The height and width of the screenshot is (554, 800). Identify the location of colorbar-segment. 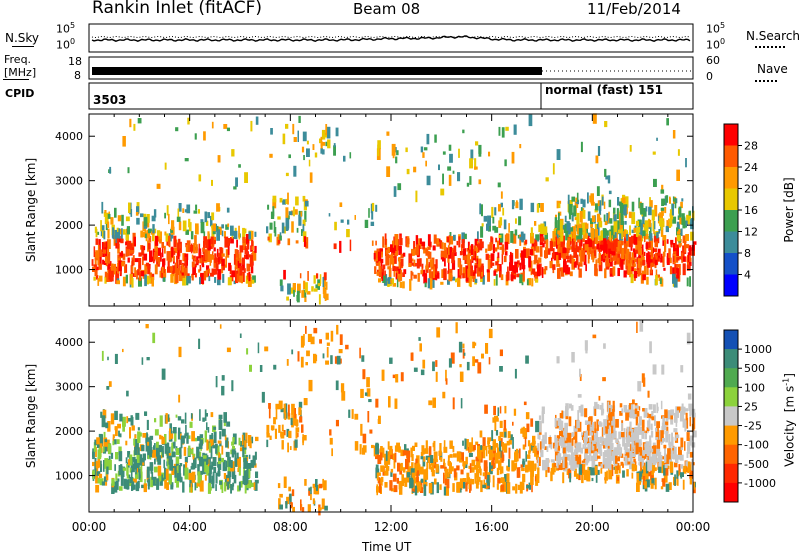
(731, 264).